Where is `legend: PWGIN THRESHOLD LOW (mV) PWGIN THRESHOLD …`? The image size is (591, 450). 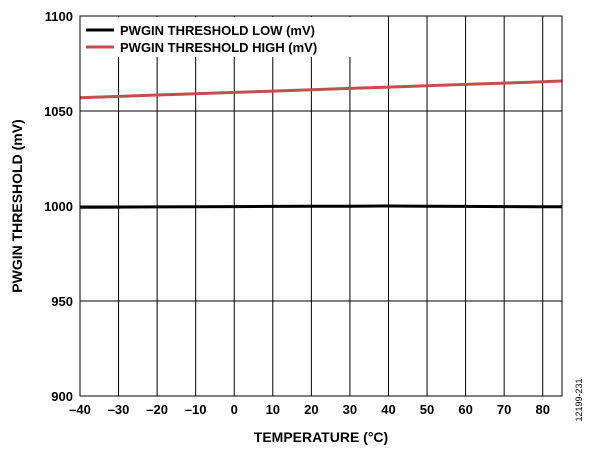 legend: PWGIN THRESHOLD LOW (mV) PWGIN THRESHOLD … is located at coordinates (231, 37).